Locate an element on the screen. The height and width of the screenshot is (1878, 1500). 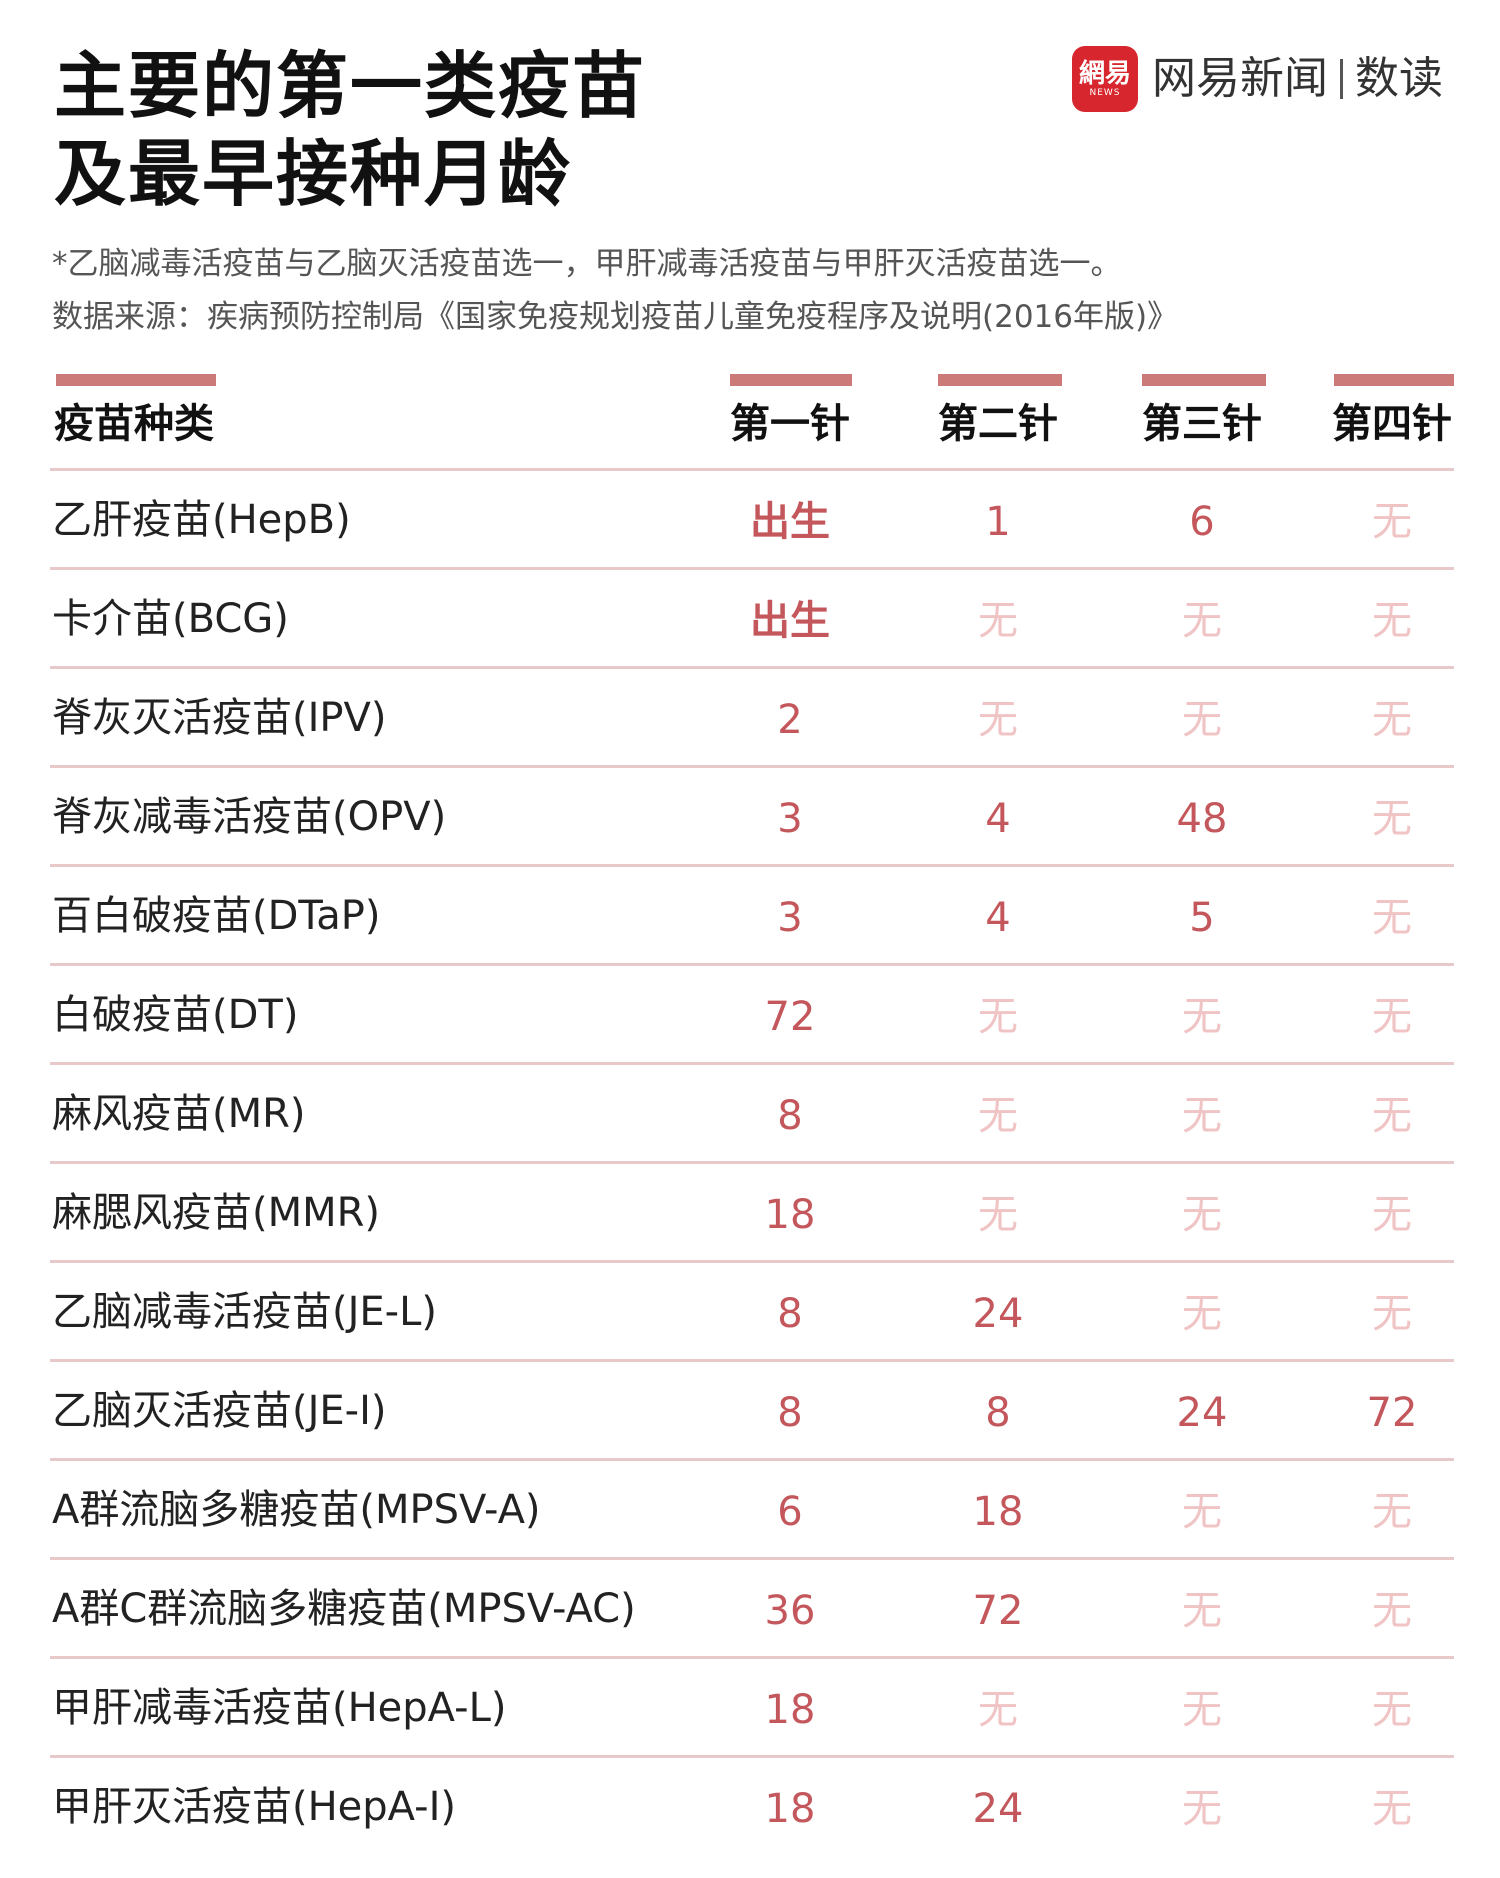
table-row: A群流脑多糖疫苗(MPSV-A) 6 18 无 无 is located at coordinates (752, 1510).